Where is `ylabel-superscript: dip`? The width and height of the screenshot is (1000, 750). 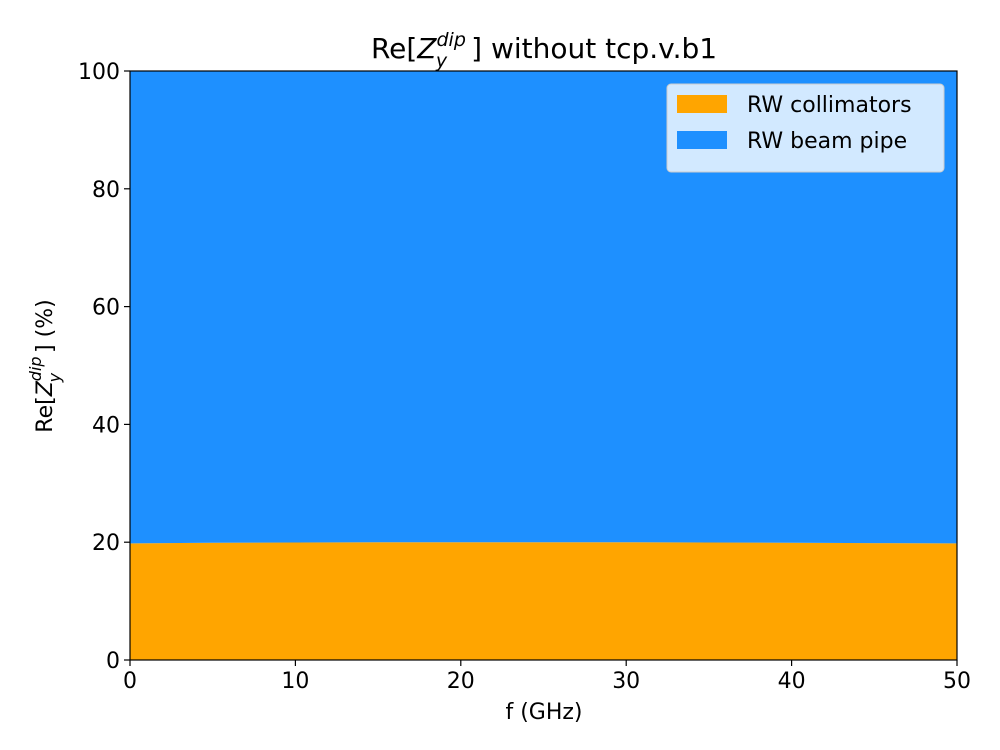 ylabel-superscript: dip is located at coordinates (35, 368).